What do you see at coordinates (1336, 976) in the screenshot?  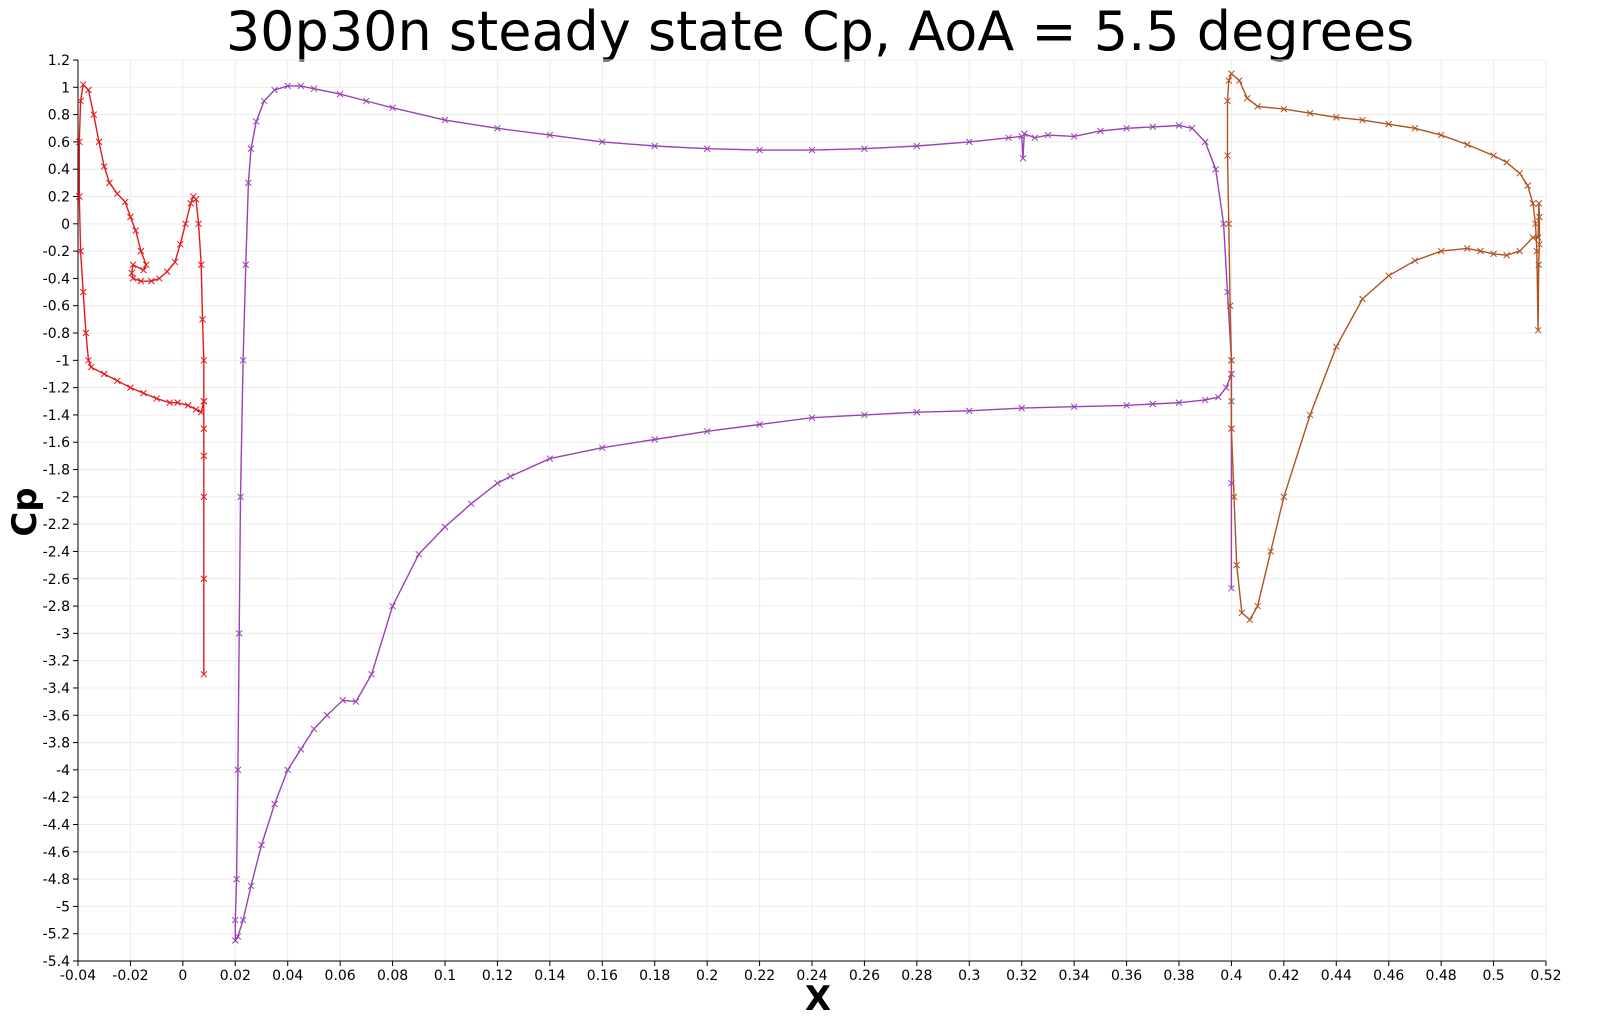 I see `x-tick-label: 0.44` at bounding box center [1336, 976].